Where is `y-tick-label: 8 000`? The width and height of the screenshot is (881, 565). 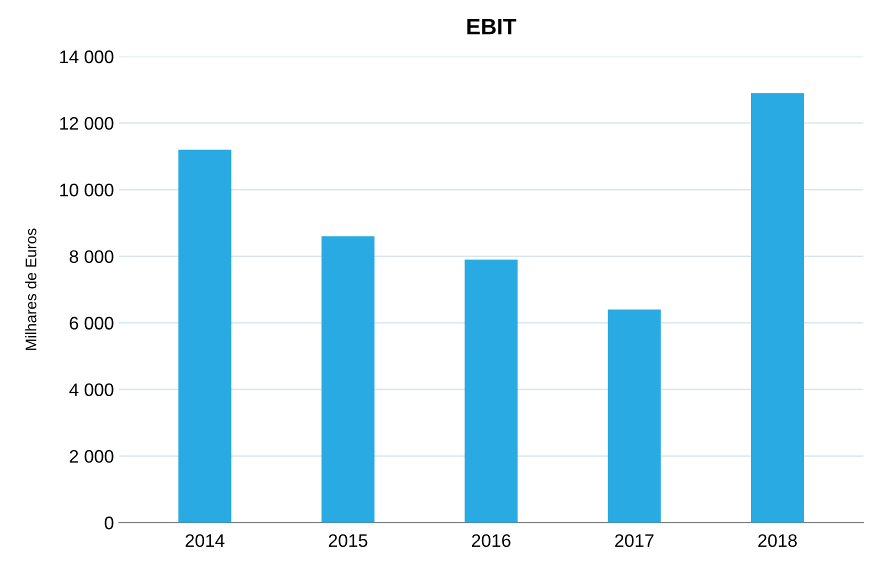
y-tick-label: 8 000 is located at coordinates (92, 256).